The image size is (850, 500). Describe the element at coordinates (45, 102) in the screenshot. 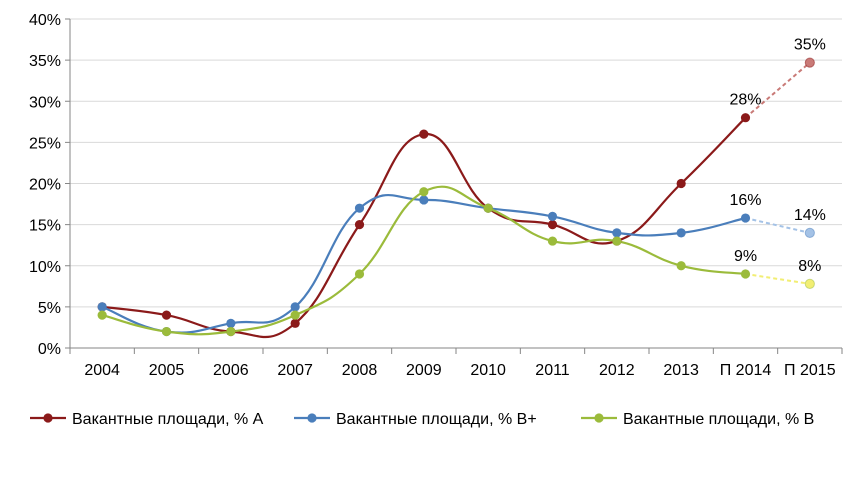

I see `y-tick-label: 30%` at that location.